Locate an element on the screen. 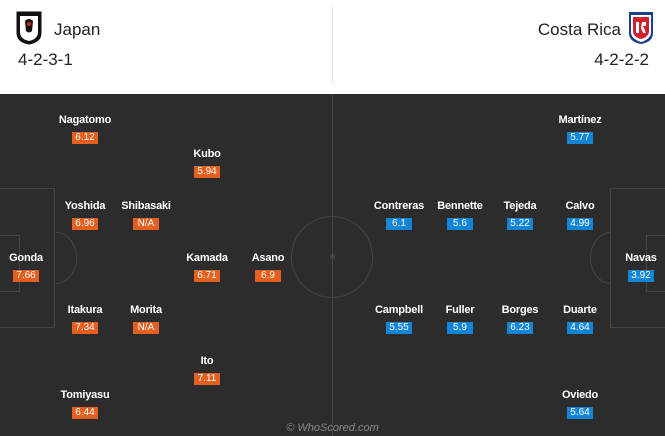 The width and height of the screenshot is (665, 436). center-spot is located at coordinates (332, 256).